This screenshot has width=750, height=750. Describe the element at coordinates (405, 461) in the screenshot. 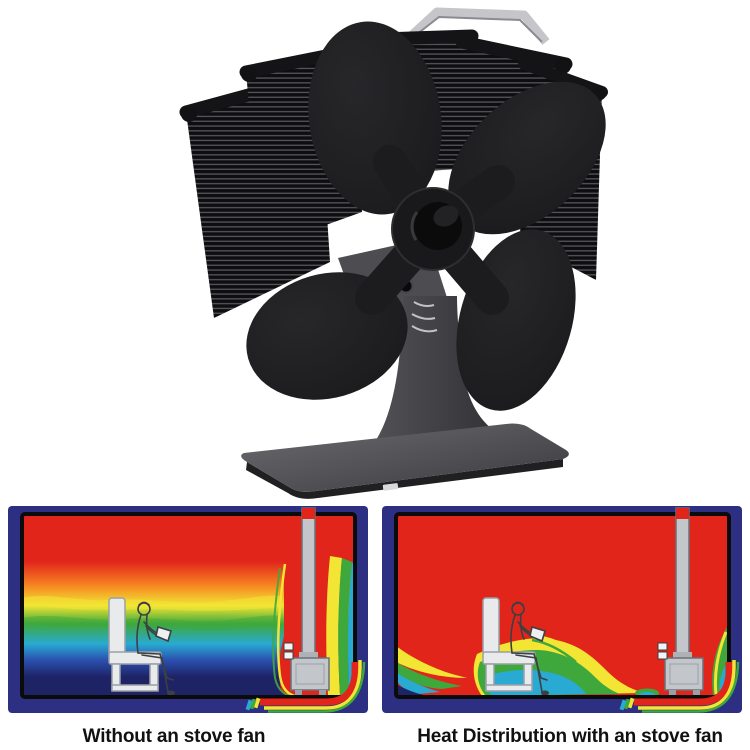

I see `base-plate` at that location.